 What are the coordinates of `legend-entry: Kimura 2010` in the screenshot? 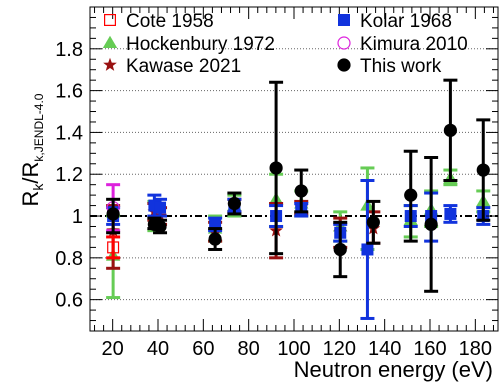 It's located at (402, 44).